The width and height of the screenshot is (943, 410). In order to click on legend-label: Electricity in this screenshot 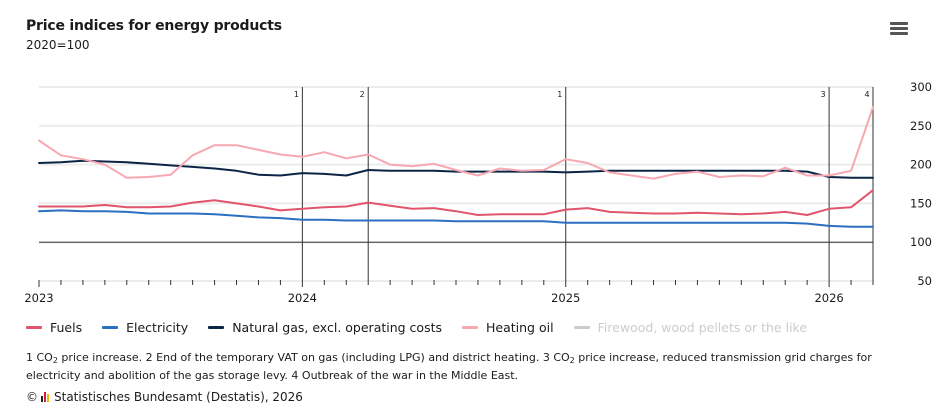, I will do `click(157, 327)`.